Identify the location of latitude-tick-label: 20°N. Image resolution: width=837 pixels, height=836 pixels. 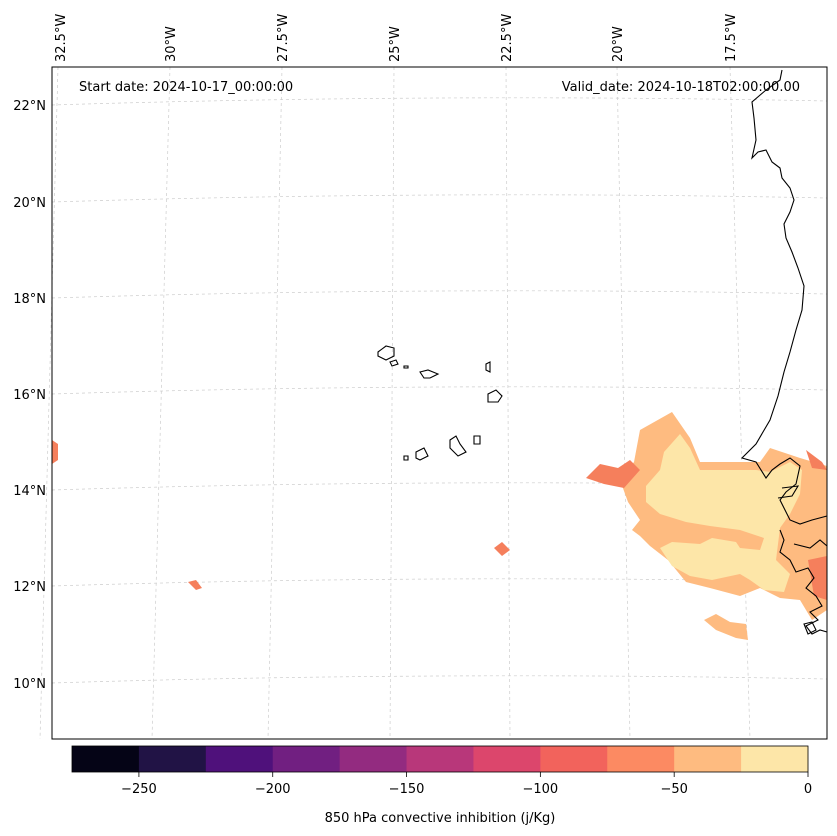
(29, 203).